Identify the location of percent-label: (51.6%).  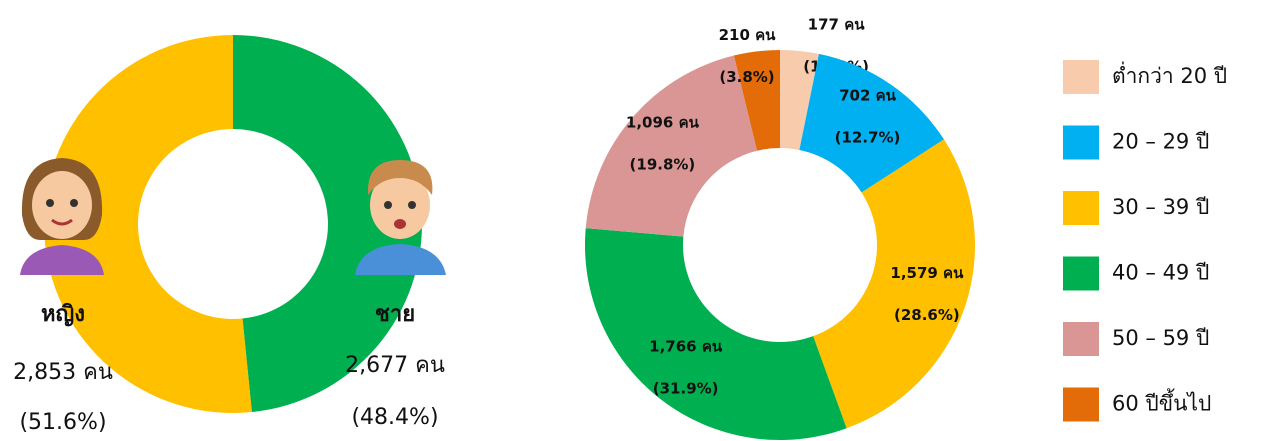
(62, 422).